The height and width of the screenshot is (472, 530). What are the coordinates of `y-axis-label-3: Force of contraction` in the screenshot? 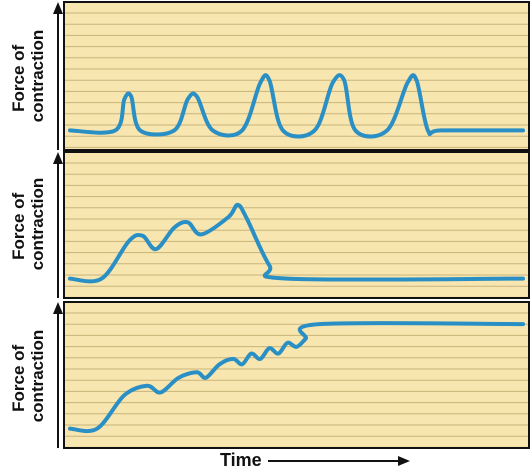 It's located at (28, 376).